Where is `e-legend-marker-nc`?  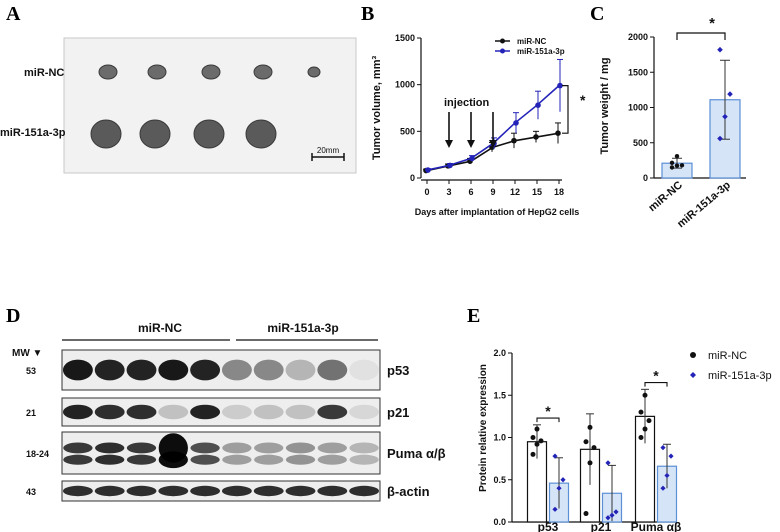 e-legend-marker-nc is located at coordinates (693, 355).